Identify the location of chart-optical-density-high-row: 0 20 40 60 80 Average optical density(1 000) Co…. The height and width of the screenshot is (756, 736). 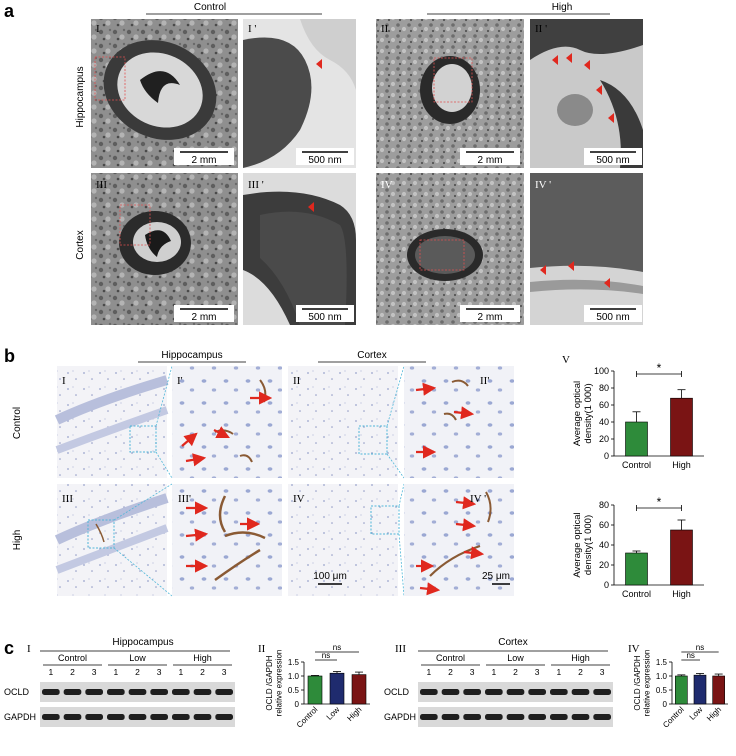
(638, 547).